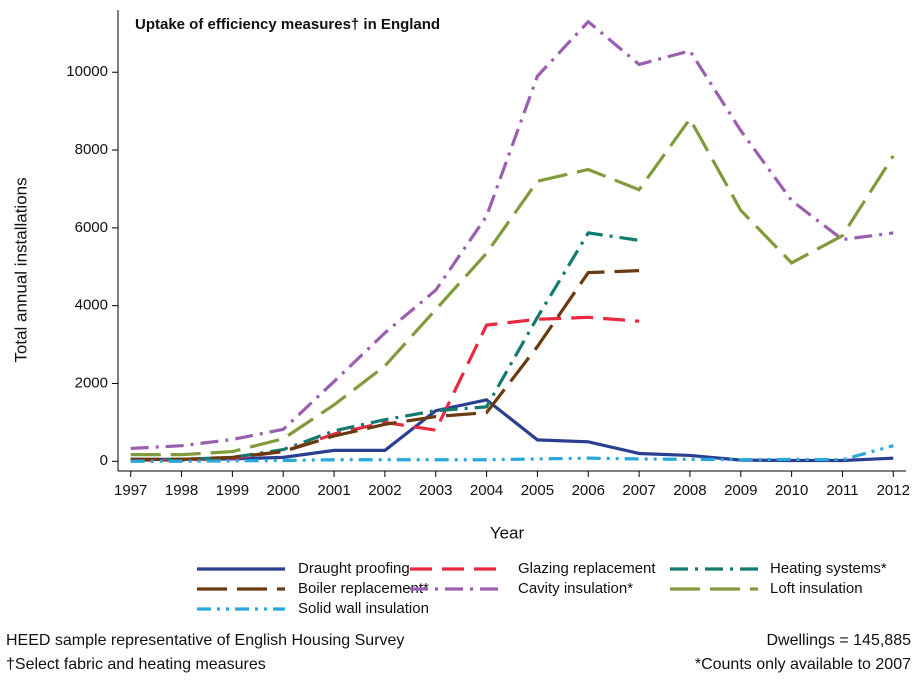 The width and height of the screenshot is (919, 681). I want to click on legend-label: Boiler replacement*, so click(363, 588).